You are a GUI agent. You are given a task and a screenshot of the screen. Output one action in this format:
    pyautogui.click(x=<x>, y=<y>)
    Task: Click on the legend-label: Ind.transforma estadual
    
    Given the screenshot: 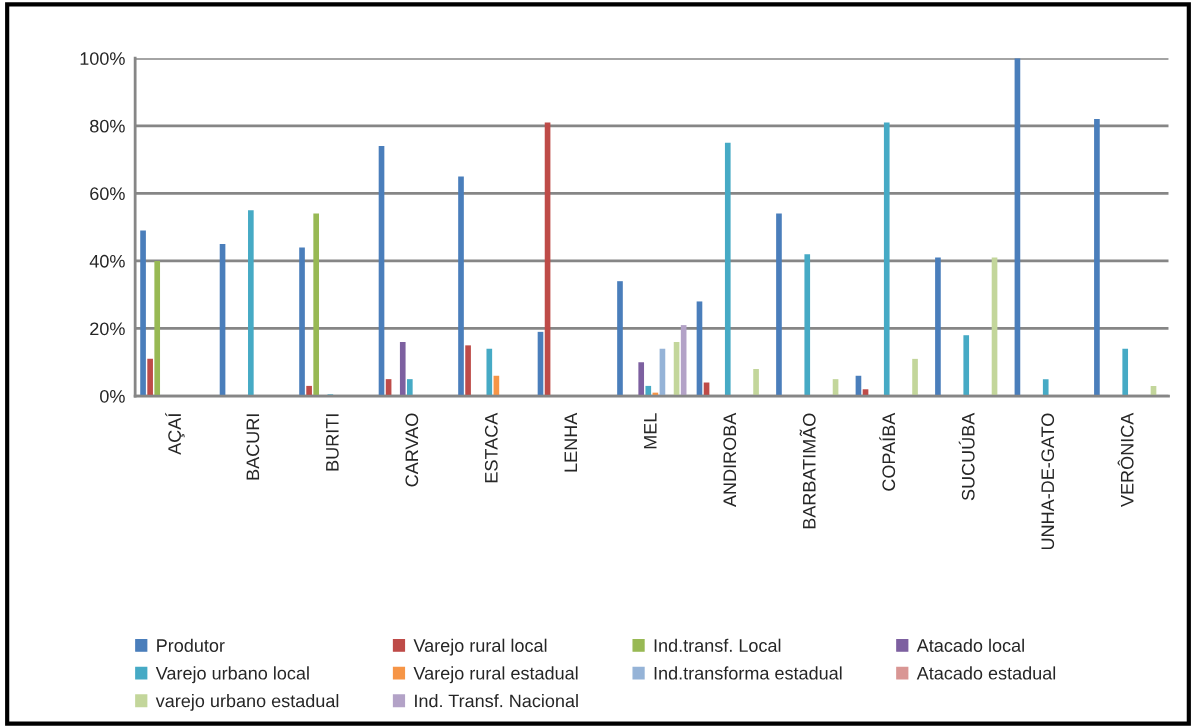 What is the action you would take?
    pyautogui.click(x=748, y=673)
    